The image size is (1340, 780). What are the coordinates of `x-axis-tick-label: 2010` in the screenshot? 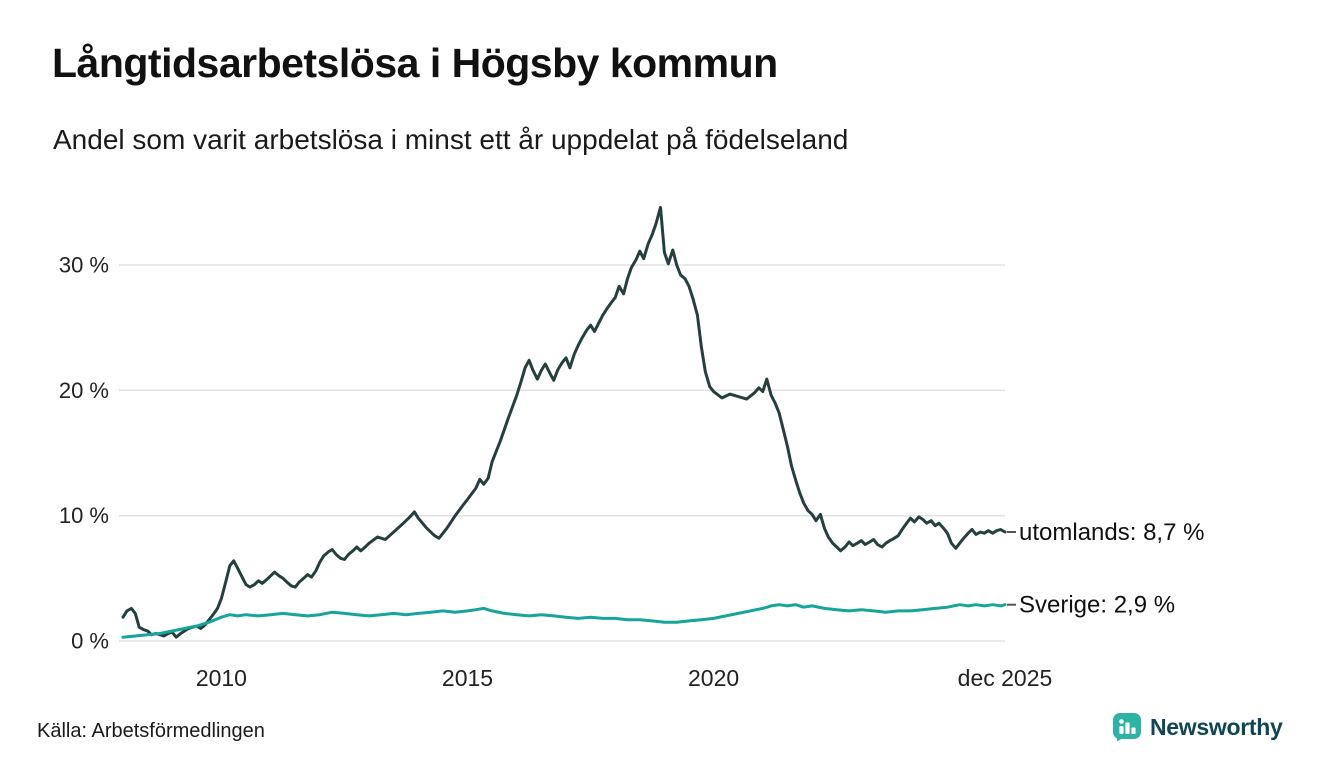 It's located at (221, 678).